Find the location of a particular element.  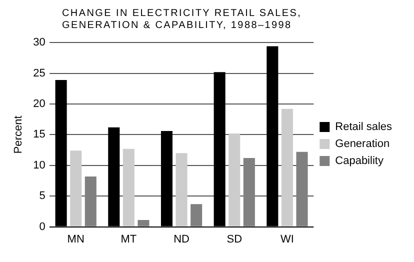

x-tick-label: WI is located at coordinates (287, 239).